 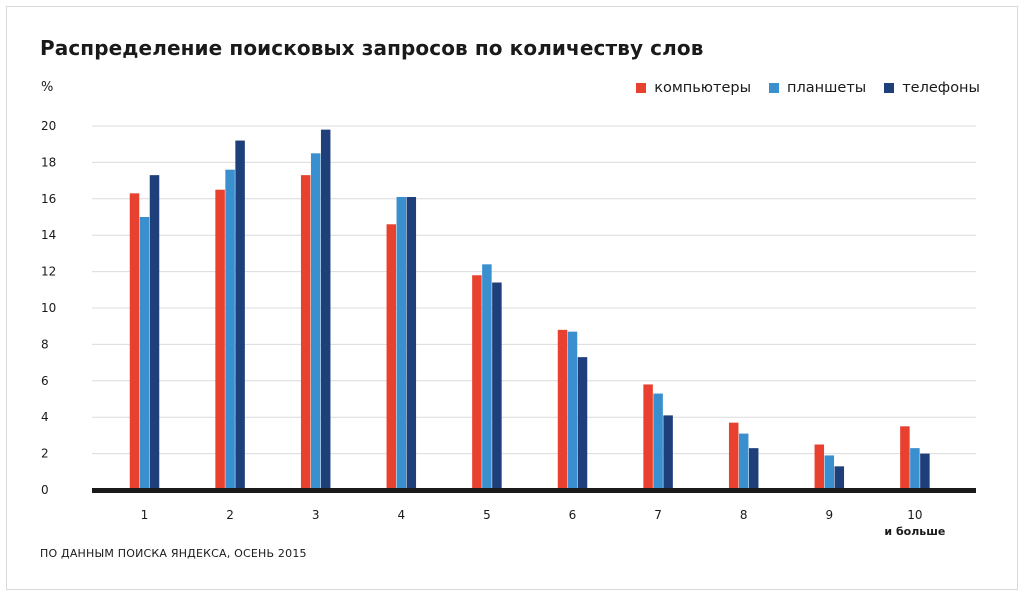 What do you see at coordinates (48, 126) in the screenshot?
I see `y-tick-label-20: 20` at bounding box center [48, 126].